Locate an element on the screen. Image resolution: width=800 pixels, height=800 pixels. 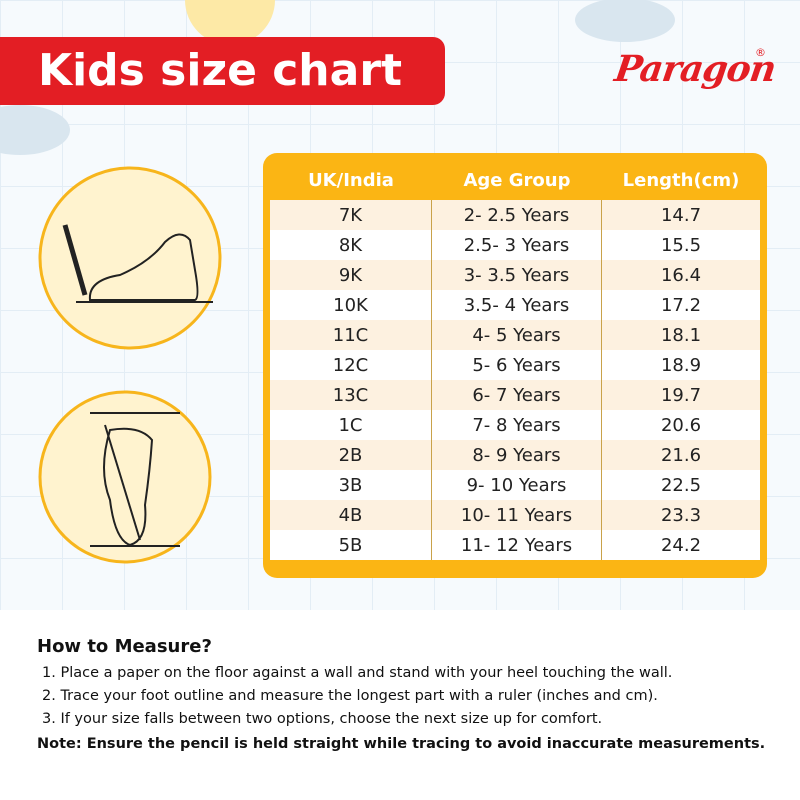
table-cell: 10- 11 Years is located at coordinates (517, 515).